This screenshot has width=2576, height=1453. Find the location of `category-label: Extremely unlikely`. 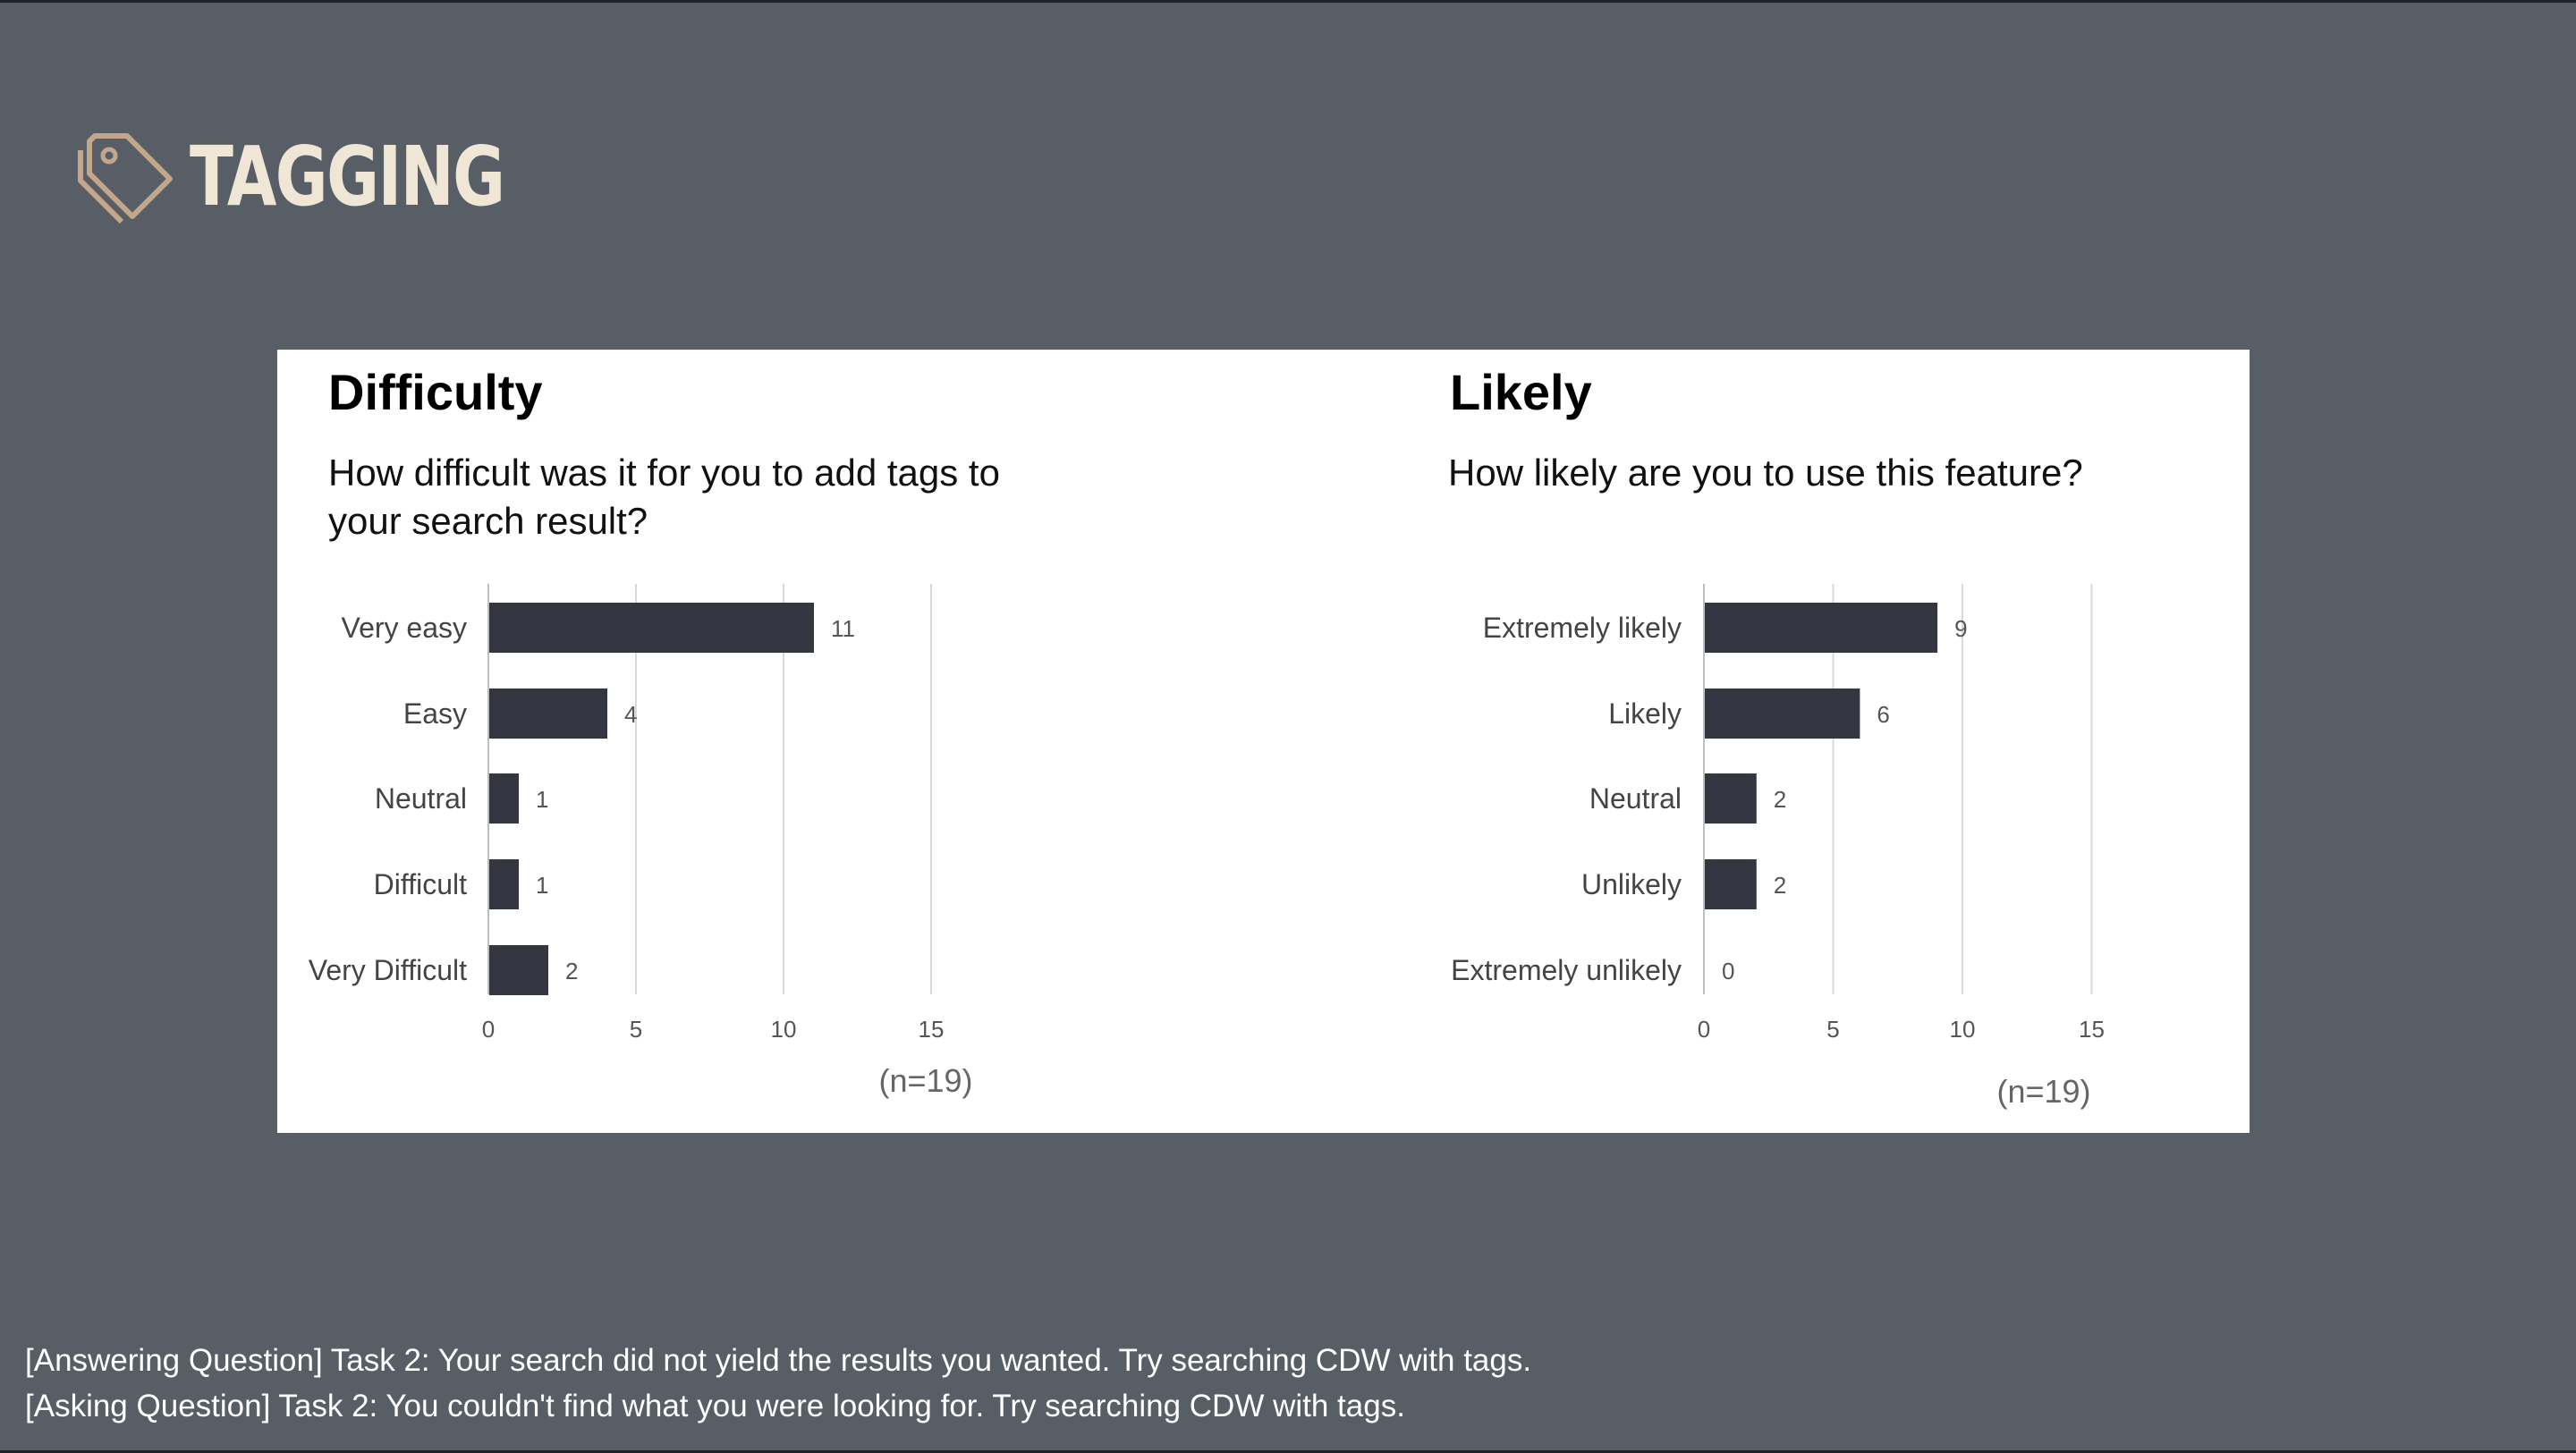

category-label: Extremely unlikely is located at coordinates (1566, 970).